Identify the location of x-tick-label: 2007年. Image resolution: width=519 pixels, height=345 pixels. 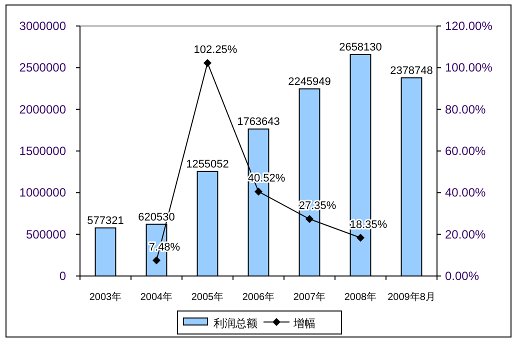
(309, 297).